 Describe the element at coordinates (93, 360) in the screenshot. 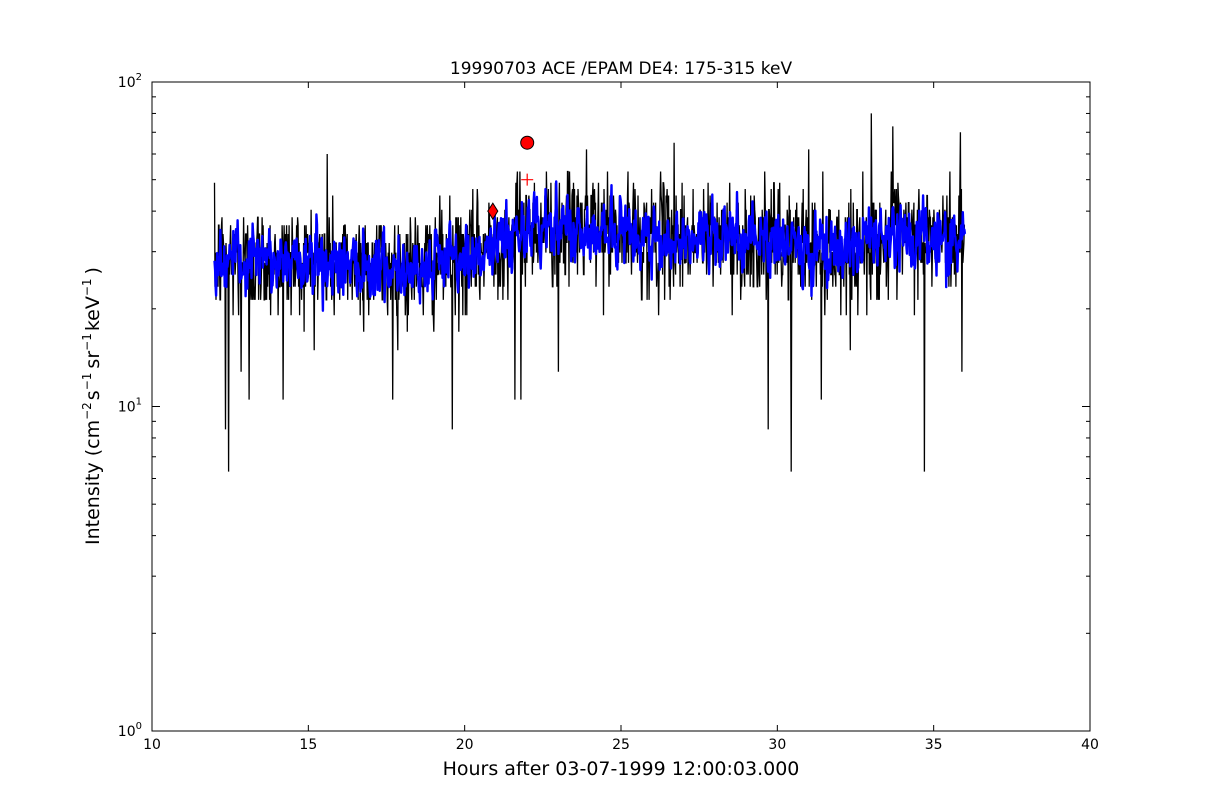

I see `ylabel-sr: sr` at that location.